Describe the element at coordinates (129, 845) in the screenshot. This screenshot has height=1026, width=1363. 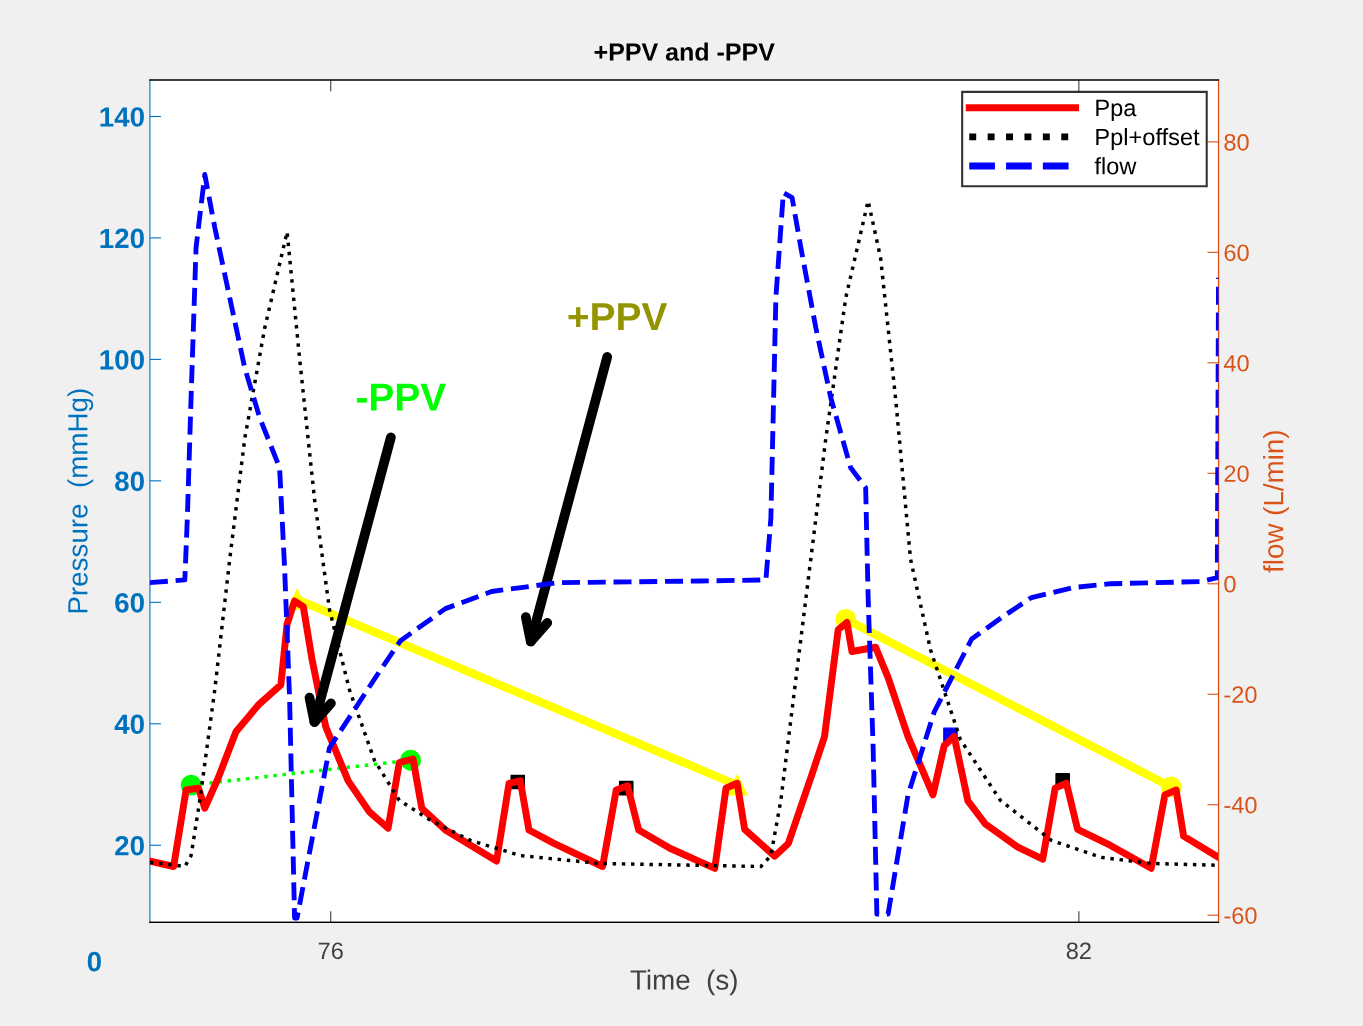
I see `y-tick-label: 20` at that location.